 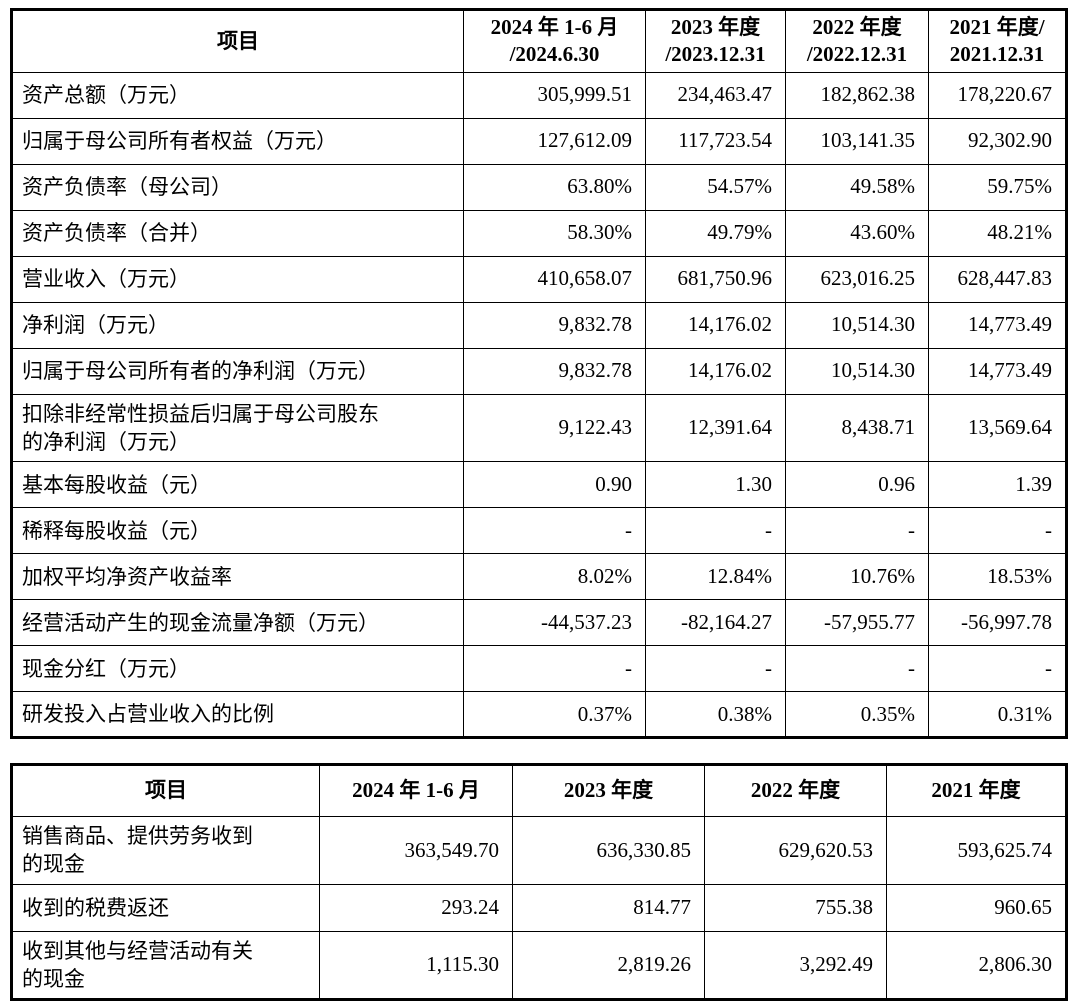 What do you see at coordinates (237, 428) in the screenshot?
I see `row-label: 扣除非经常性损益后归属于母公司股东 的净利润（万元）` at bounding box center [237, 428].